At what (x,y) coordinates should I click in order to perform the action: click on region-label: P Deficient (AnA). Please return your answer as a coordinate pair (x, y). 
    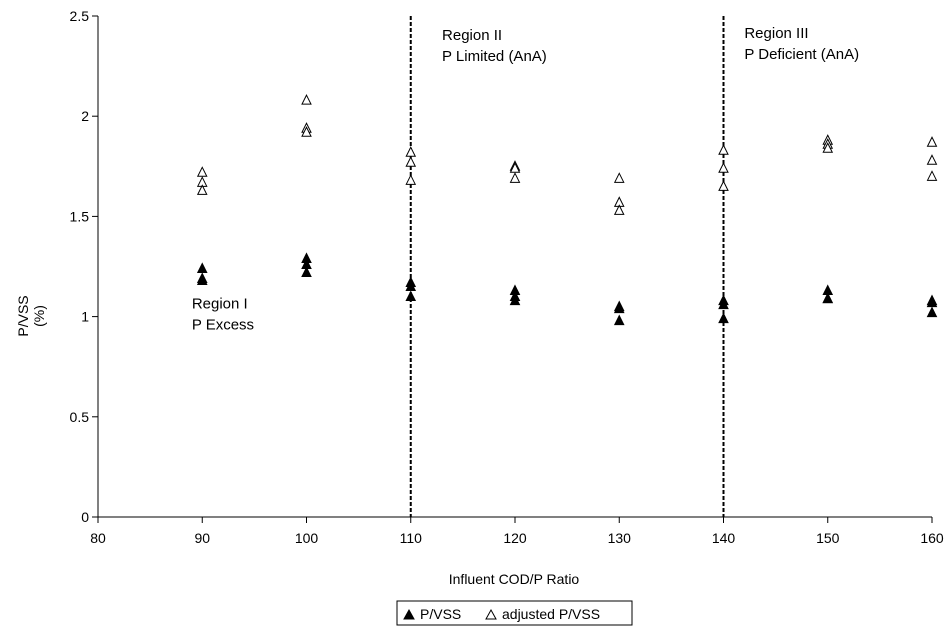
    Looking at the image, I should click on (801, 54).